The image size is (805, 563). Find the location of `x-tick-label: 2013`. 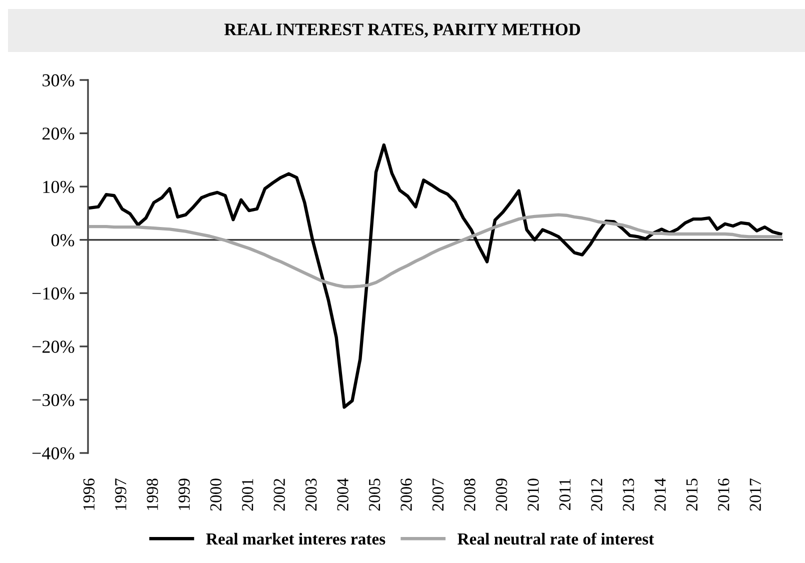

x-tick-label: 2013 is located at coordinates (628, 494).